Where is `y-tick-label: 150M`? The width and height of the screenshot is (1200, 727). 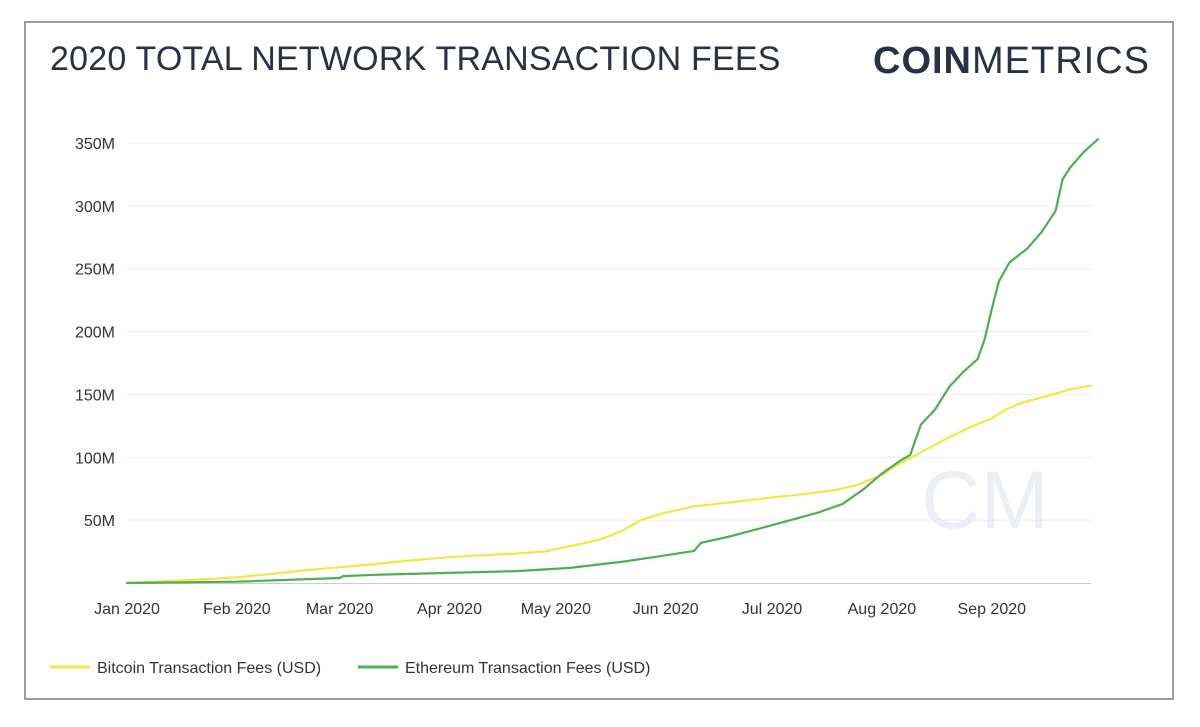 y-tick-label: 150M is located at coordinates (95, 395).